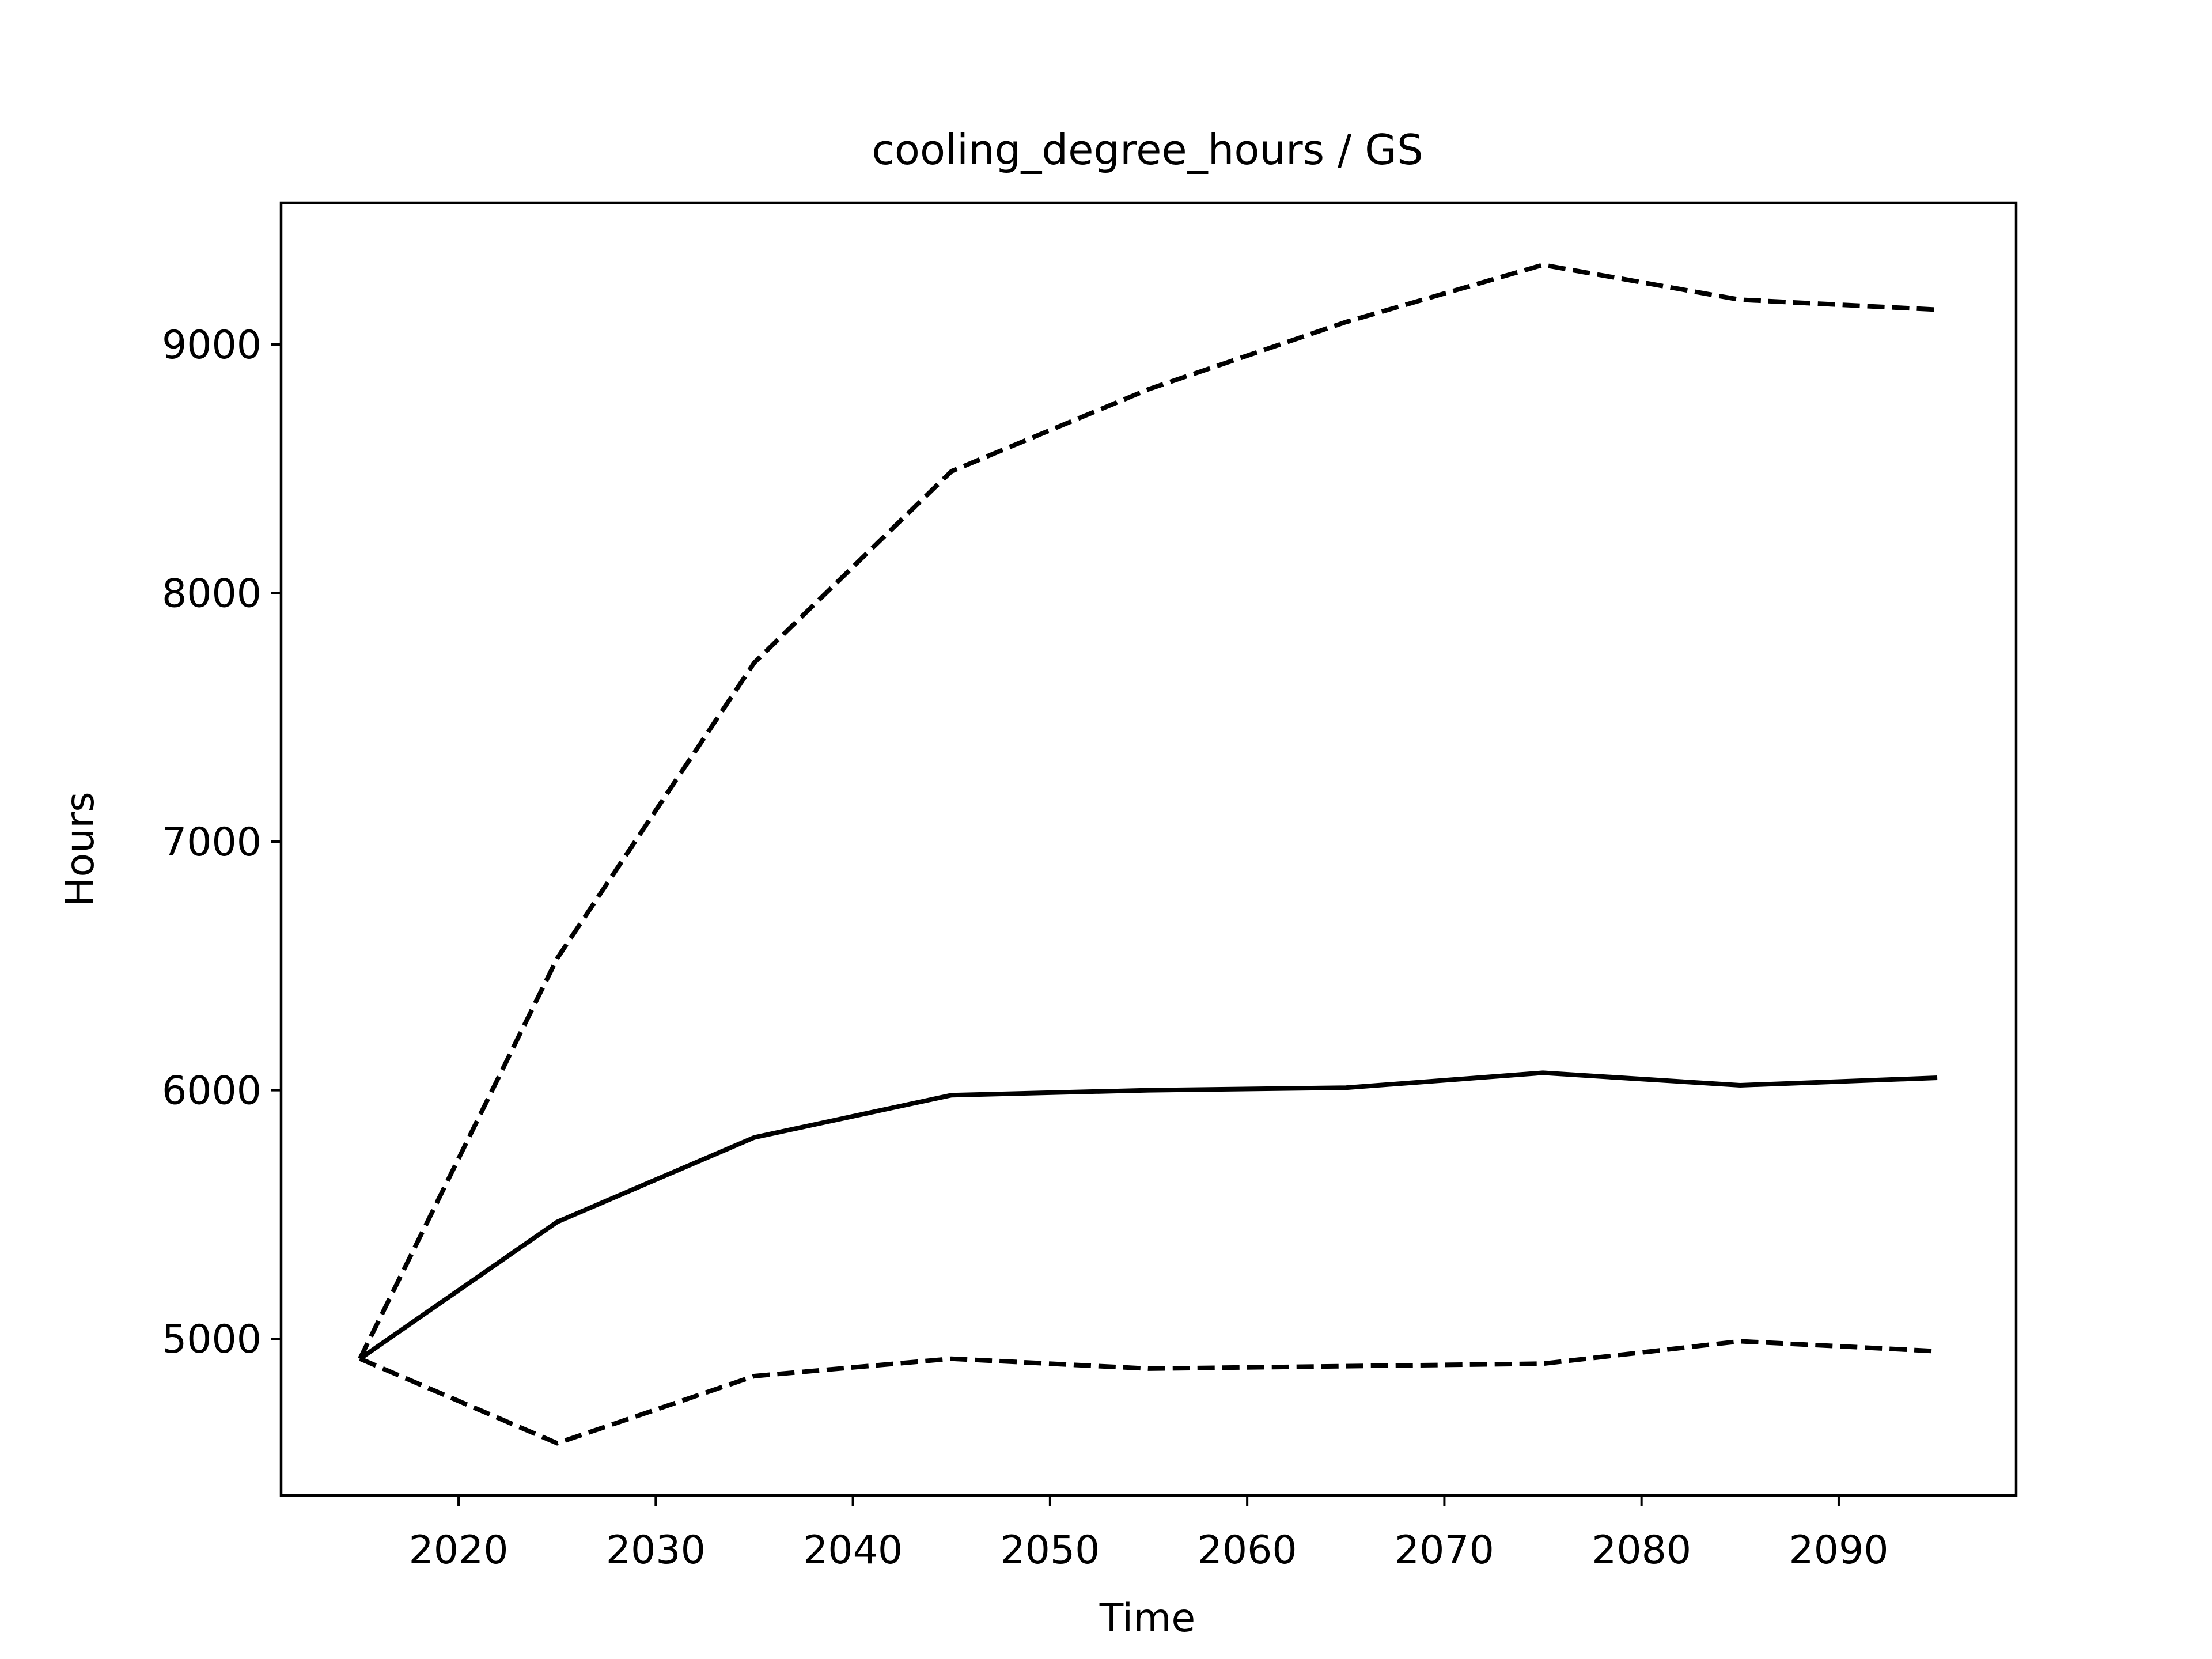 This screenshot has width=2212, height=1659. Describe the element at coordinates (212, 1339) in the screenshot. I see `y-tick-label: 5000` at that location.